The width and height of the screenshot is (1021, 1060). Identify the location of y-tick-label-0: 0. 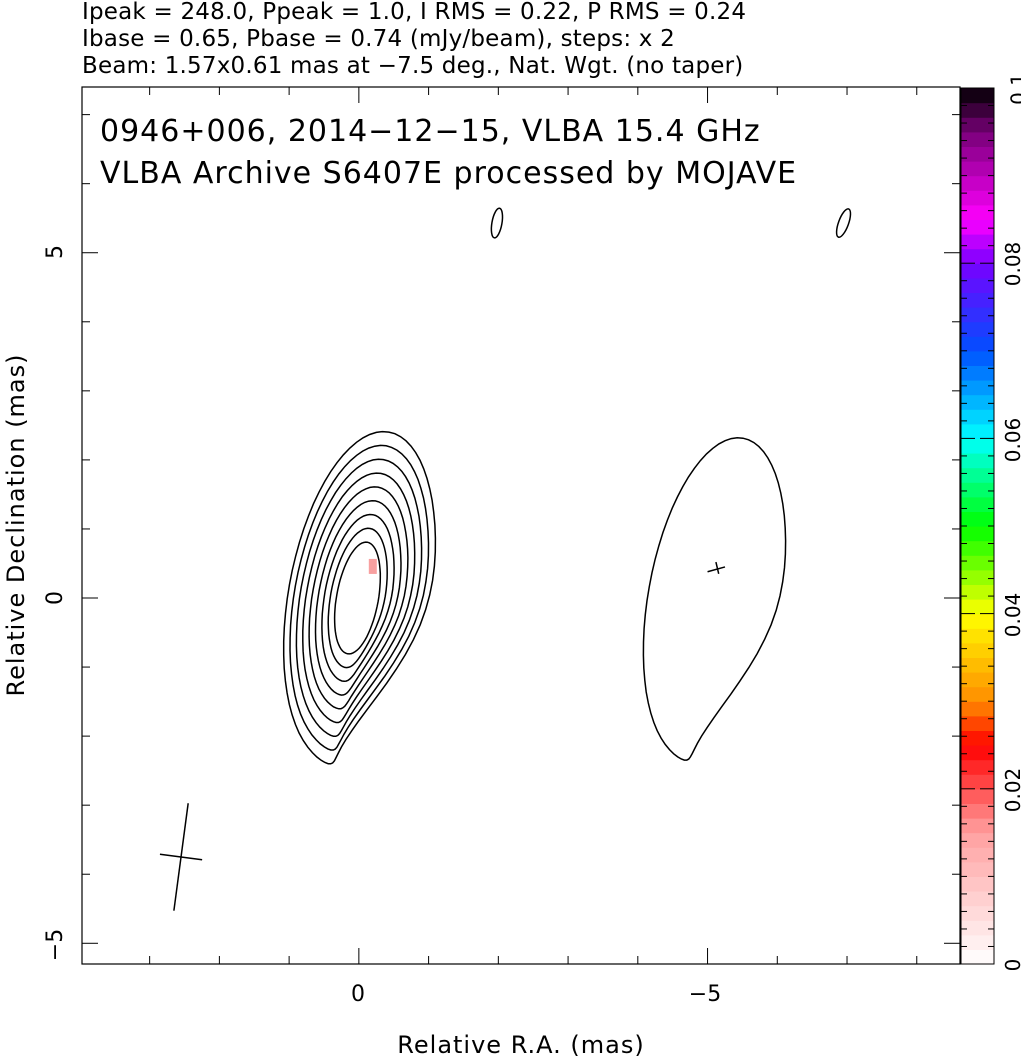
(55, 598).